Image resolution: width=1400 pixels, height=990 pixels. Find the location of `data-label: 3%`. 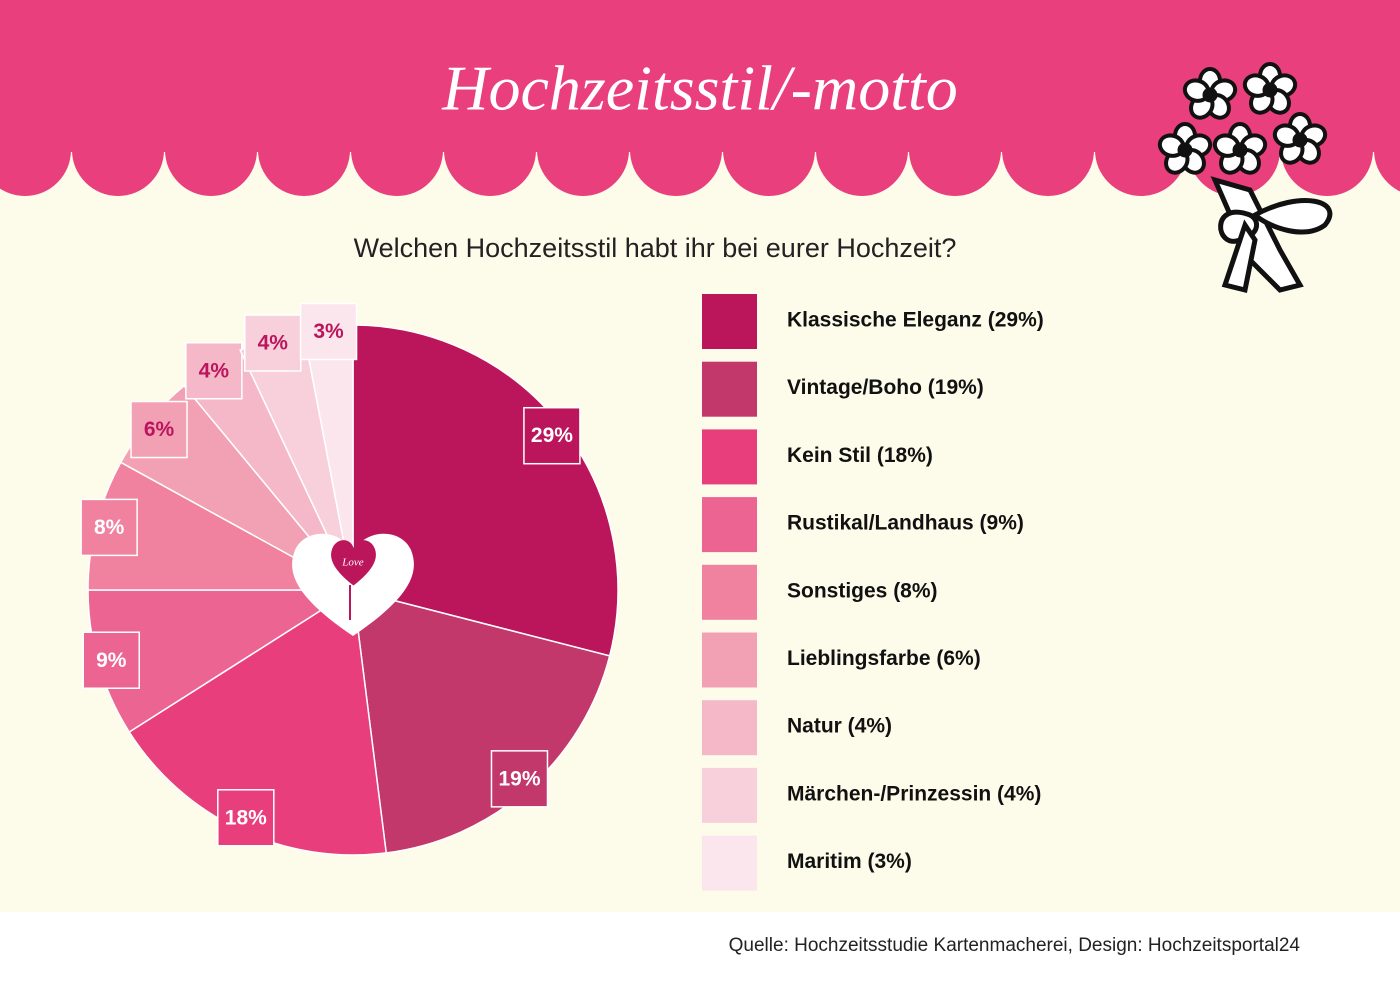

data-label: 3% is located at coordinates (328, 331).